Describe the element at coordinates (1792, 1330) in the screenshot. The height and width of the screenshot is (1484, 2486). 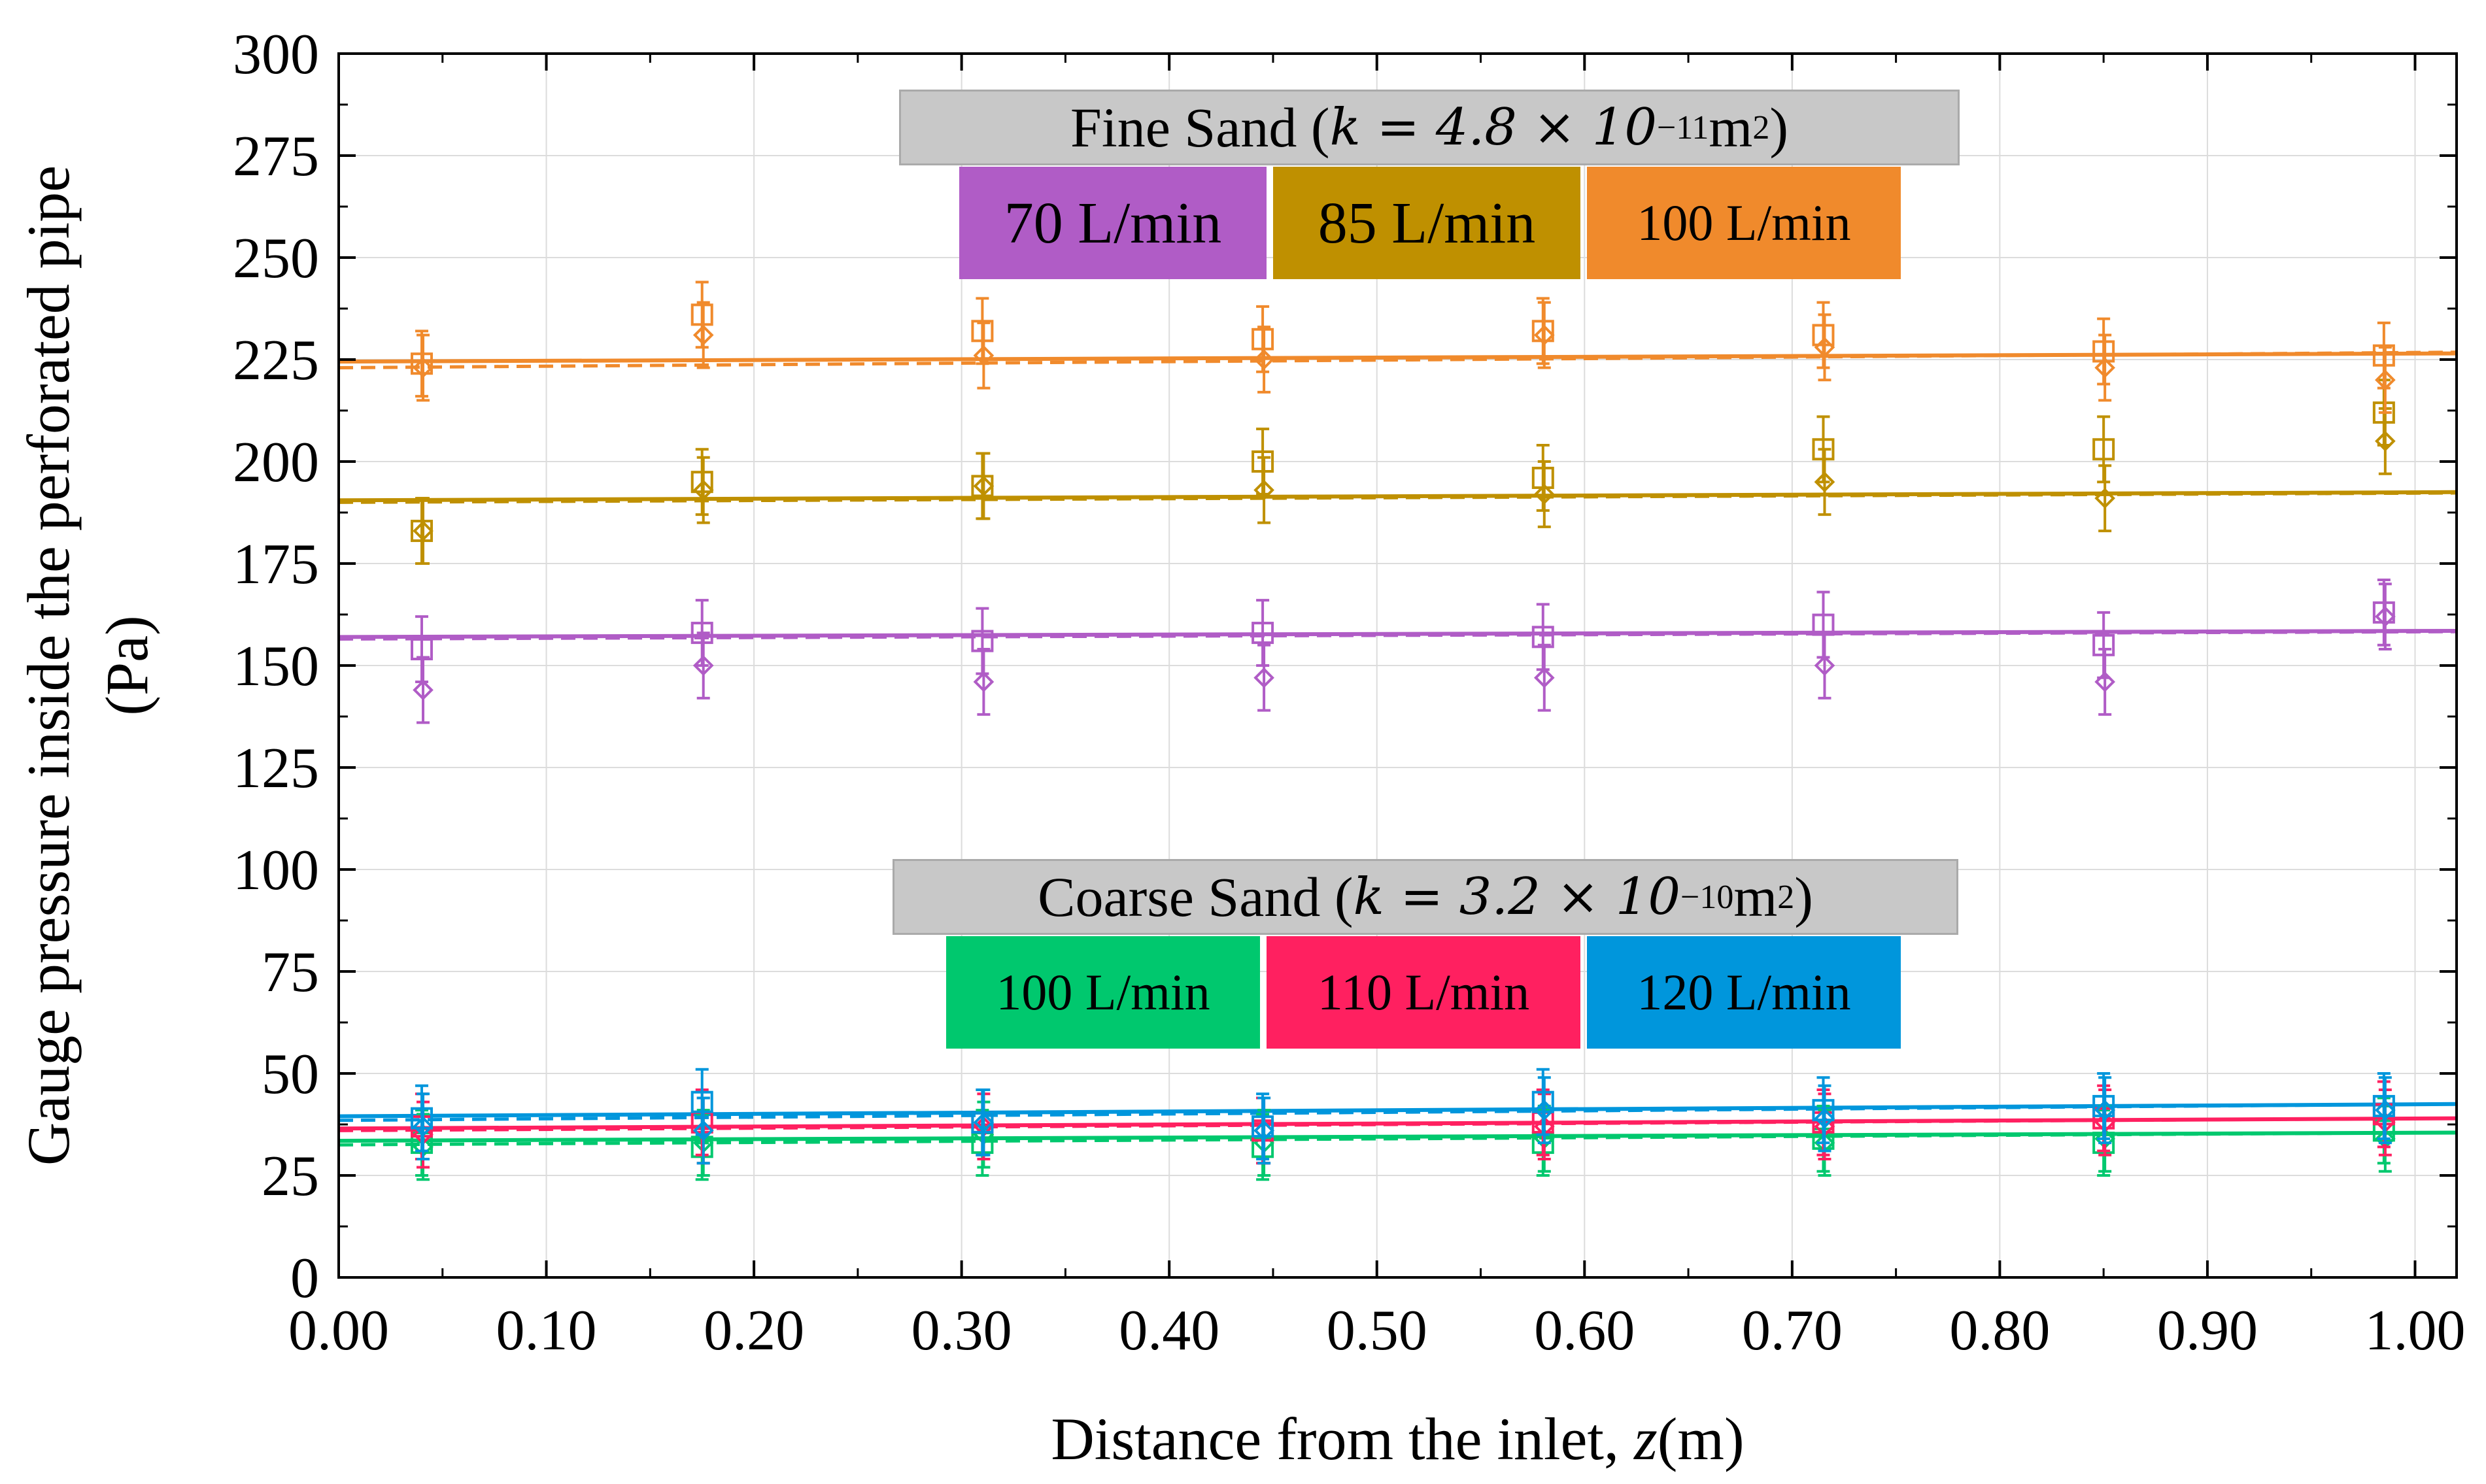
I see `x-tick-label: 0.70` at that location.